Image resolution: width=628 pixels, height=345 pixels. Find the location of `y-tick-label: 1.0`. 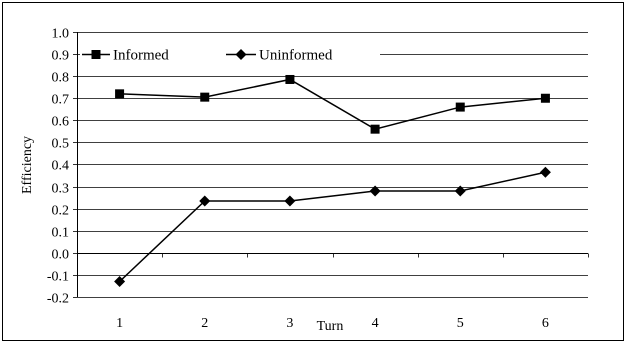

y-tick-label: 1.0 is located at coordinates (61, 34).